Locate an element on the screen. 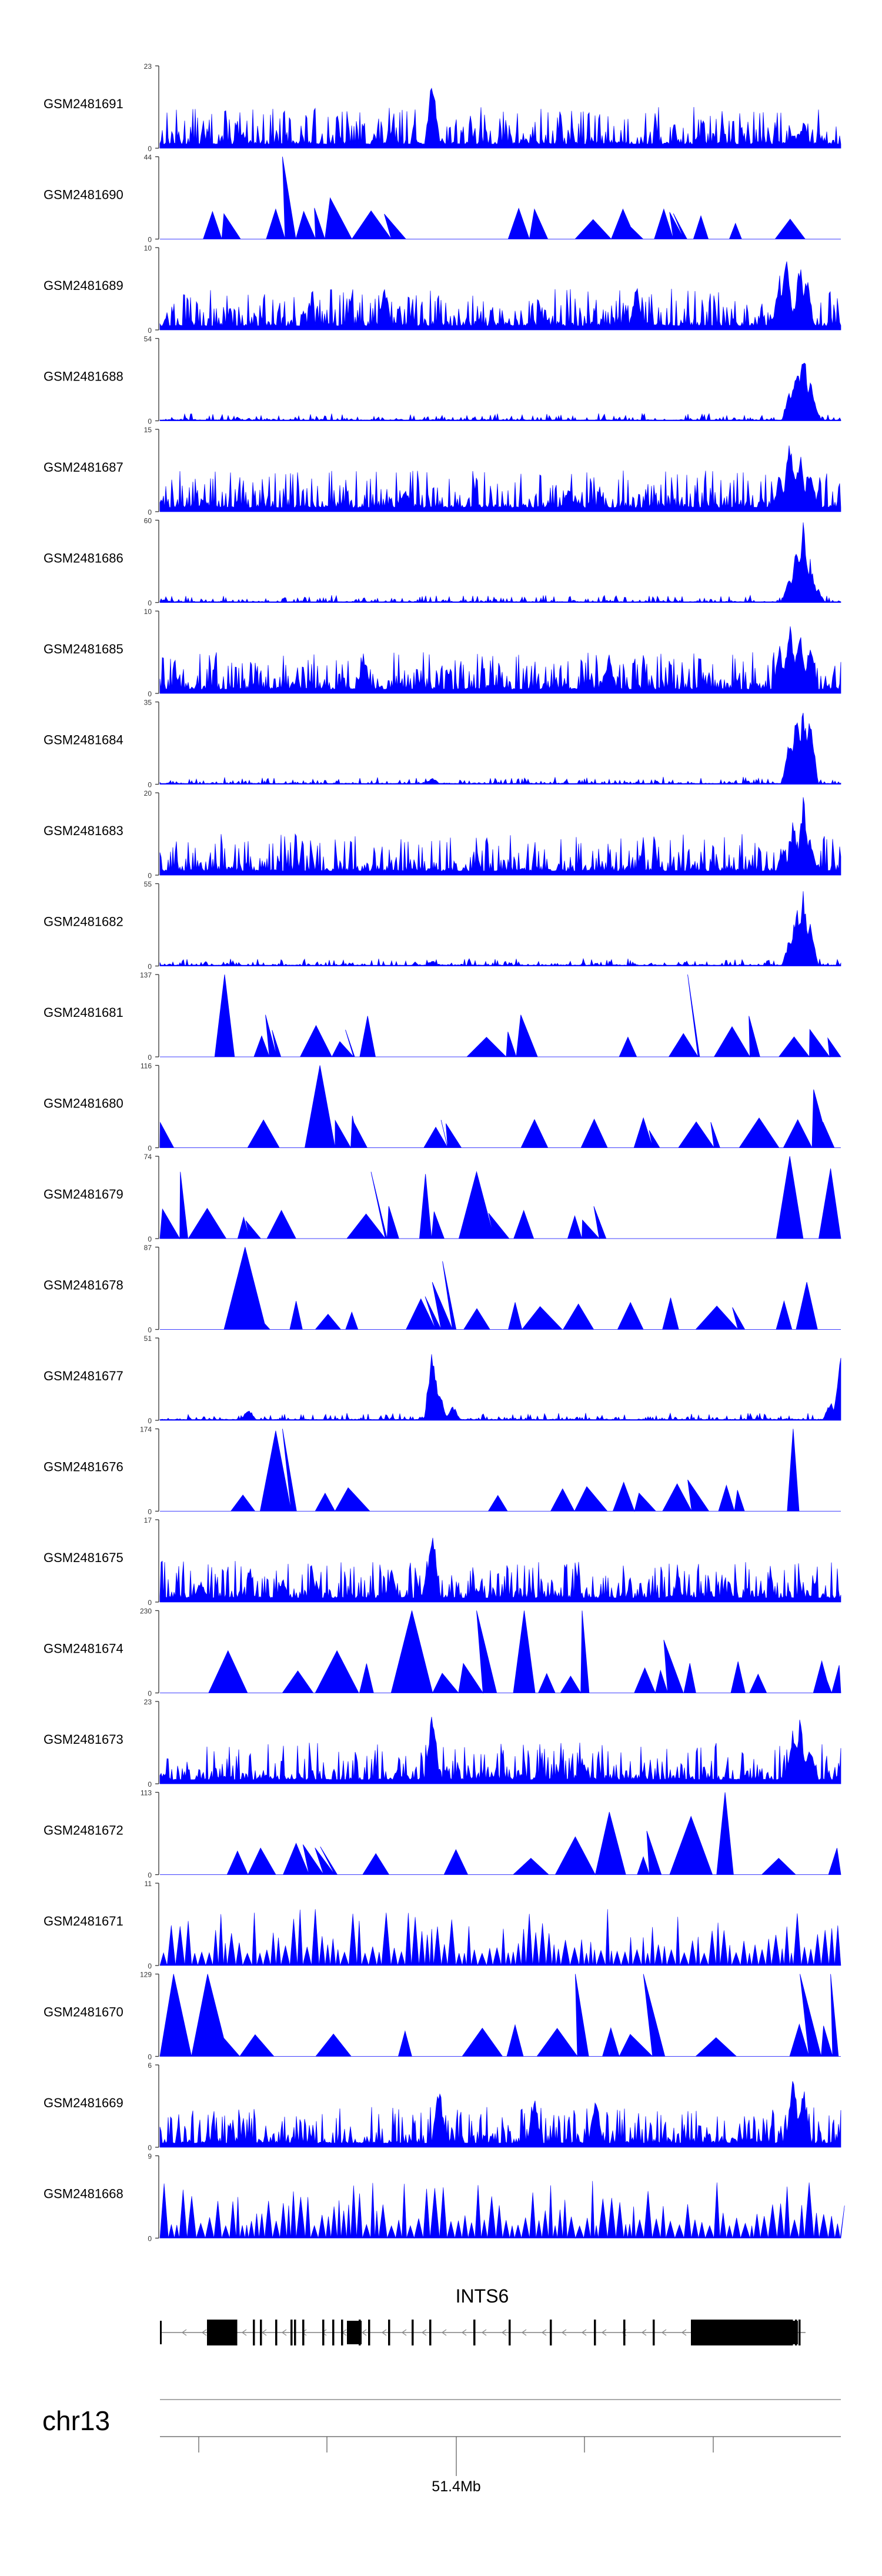  track-GSM2481681: GSM2481681 137 0 is located at coordinates (442, 1016).